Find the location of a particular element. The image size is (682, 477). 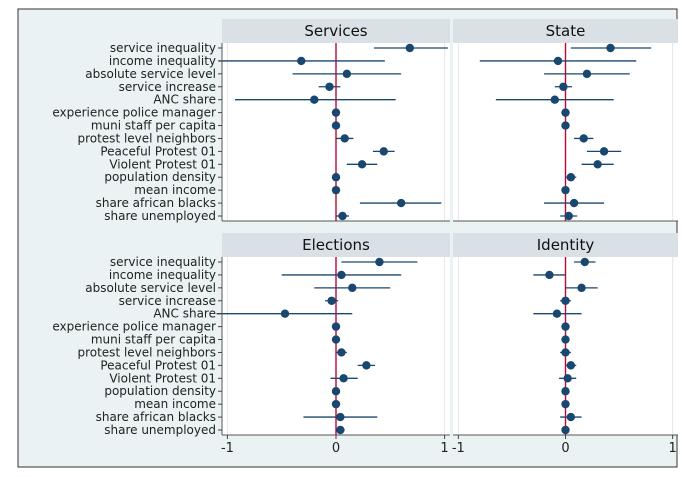

estimate-point-elections-population-density is located at coordinates (336, 391).